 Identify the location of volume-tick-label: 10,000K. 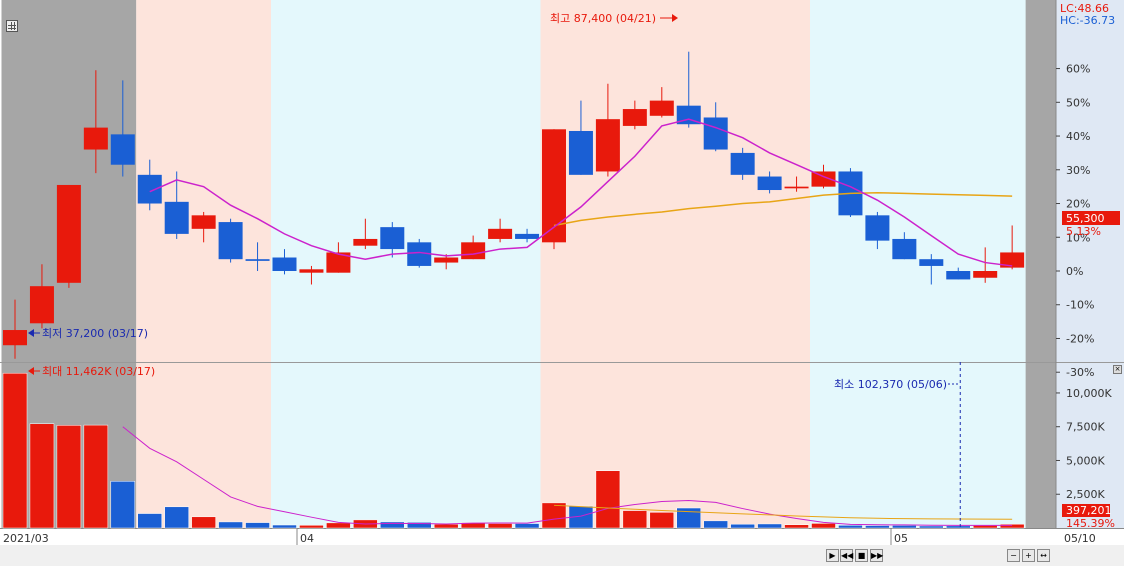
(1089, 393).